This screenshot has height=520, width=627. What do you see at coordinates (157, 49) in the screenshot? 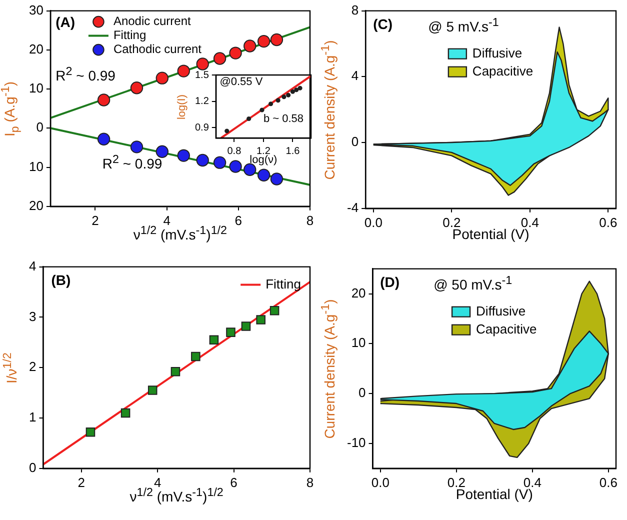
I see `legend-label: Cathodic current` at bounding box center [157, 49].